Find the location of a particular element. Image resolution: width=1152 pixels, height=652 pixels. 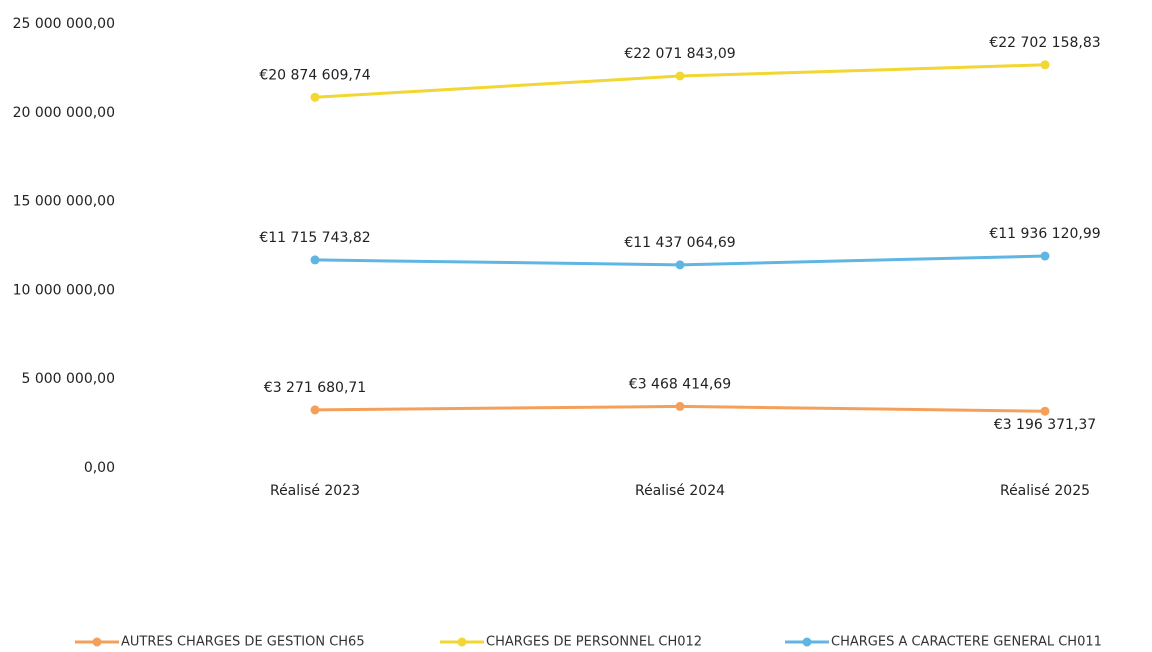

legend-label: AUTRES CHARGES DE GESTION CH65 is located at coordinates (243, 642).